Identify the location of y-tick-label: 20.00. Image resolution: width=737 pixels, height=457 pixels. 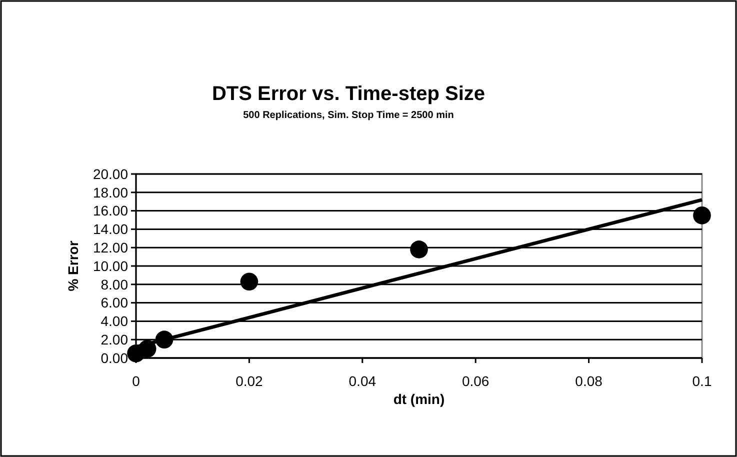
(110, 174).